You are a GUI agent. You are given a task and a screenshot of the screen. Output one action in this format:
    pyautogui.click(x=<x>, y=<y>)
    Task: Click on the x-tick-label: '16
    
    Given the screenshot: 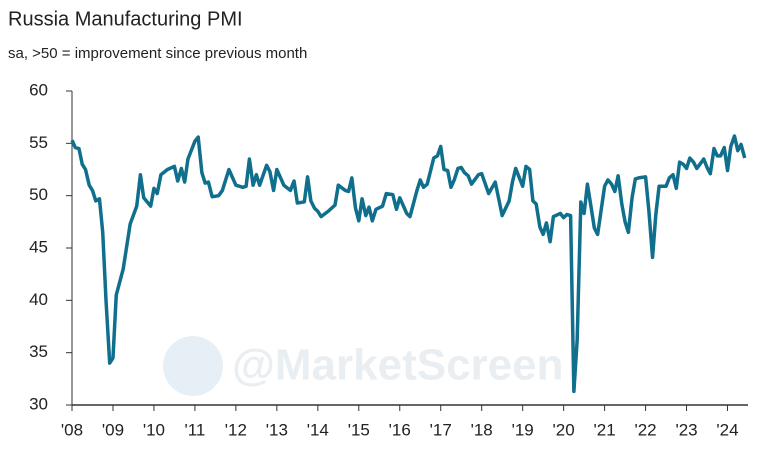 What is the action you would take?
    pyautogui.click(x=400, y=429)
    